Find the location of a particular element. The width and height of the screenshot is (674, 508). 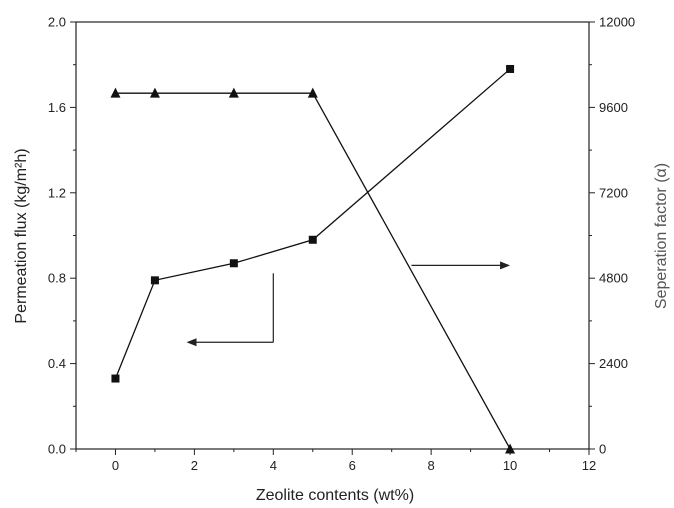

x-tick-label: 12 is located at coordinates (589, 465).